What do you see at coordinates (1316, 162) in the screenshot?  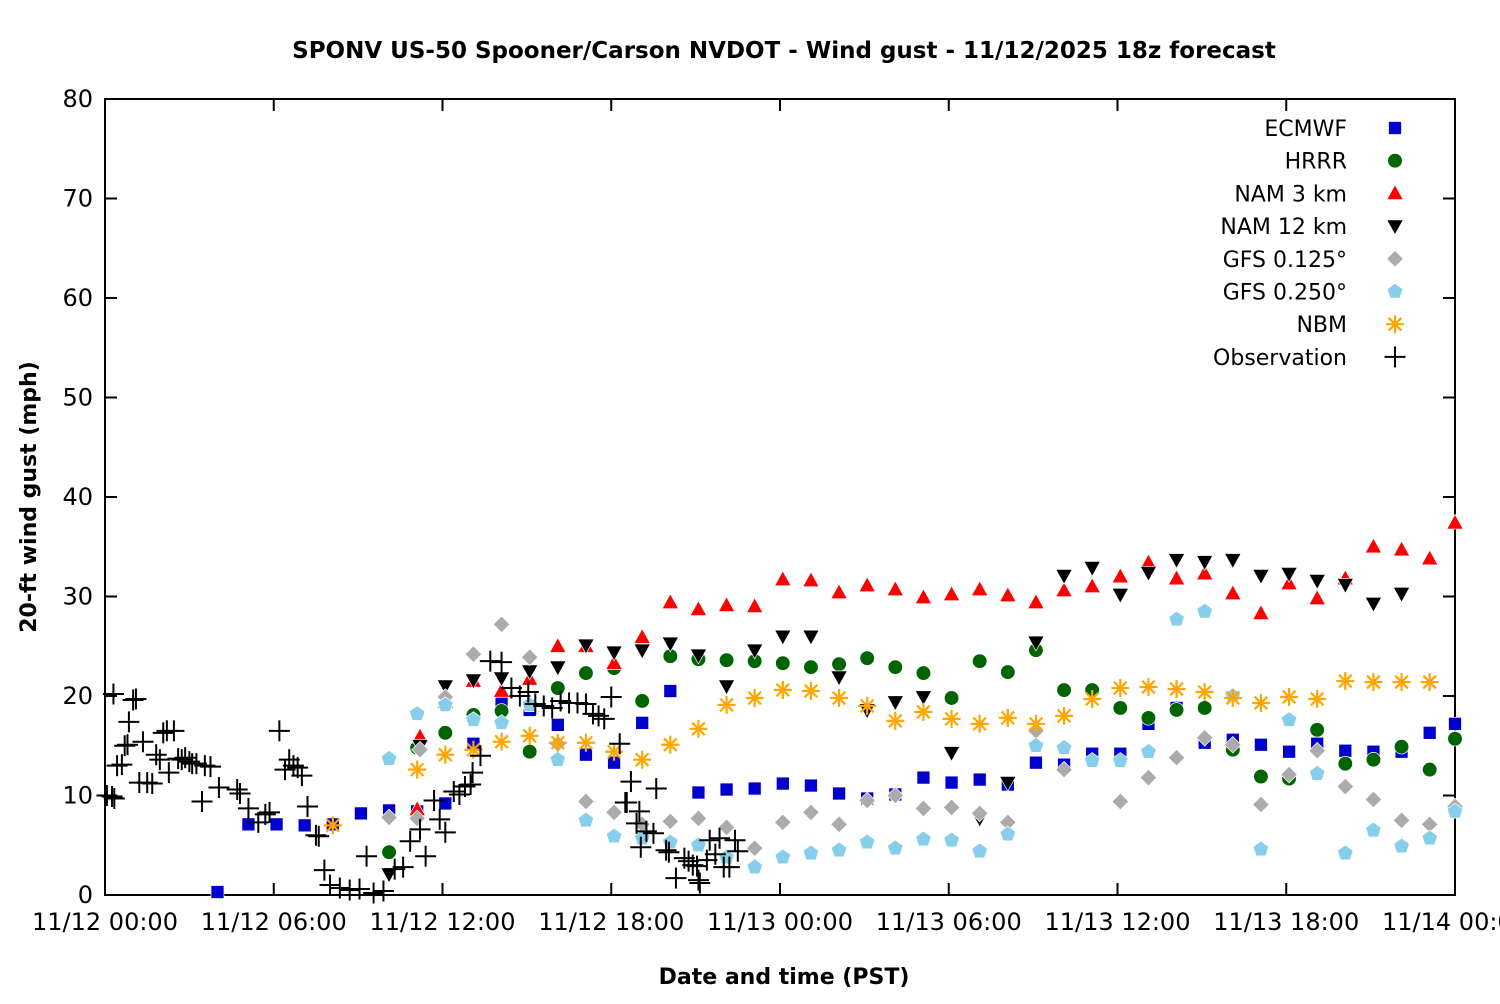 I see `legend-label-hrrr: HRRR` at bounding box center [1316, 162].